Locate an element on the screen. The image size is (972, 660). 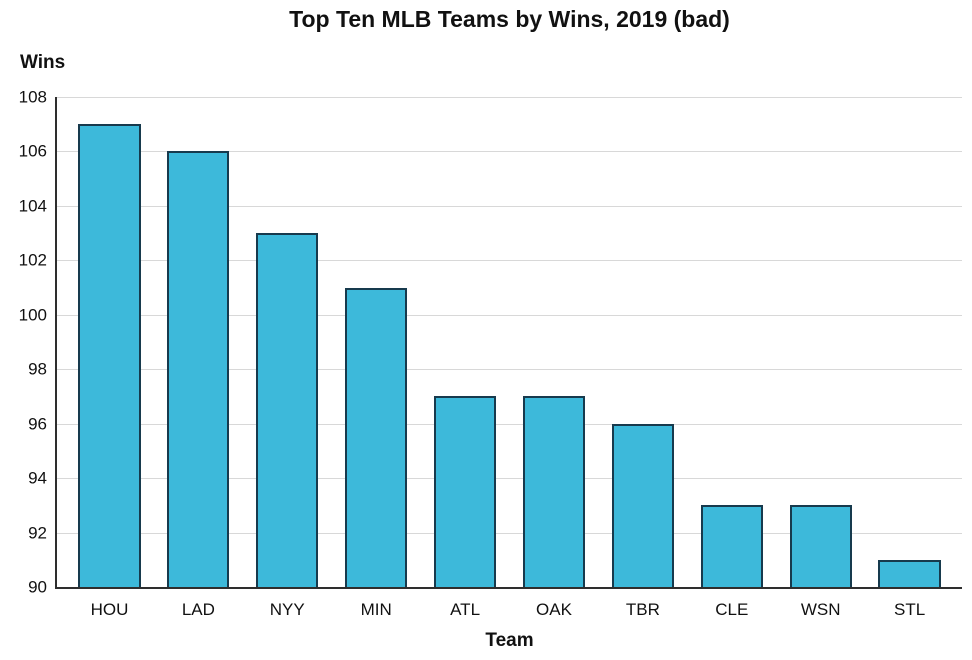
y-tick-label: 94 is located at coordinates (37, 478).